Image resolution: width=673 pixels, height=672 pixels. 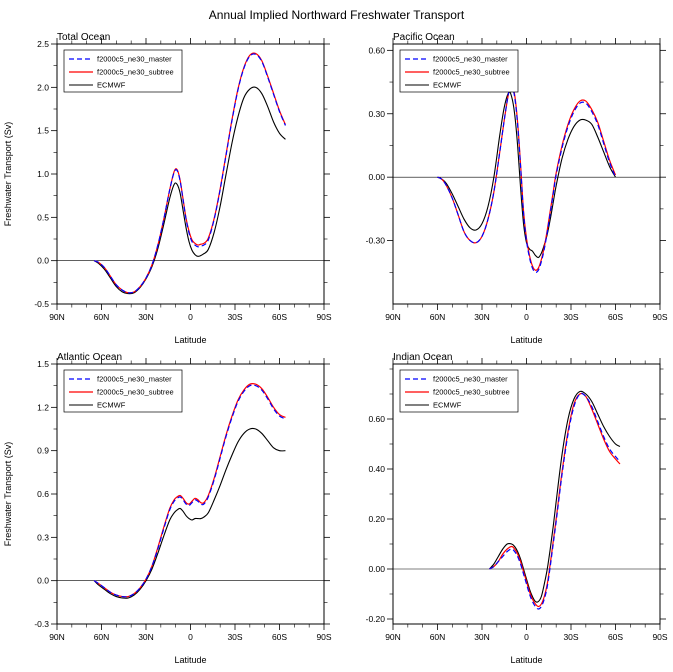 I want to click on svg-text: 0.6, so click(x=43, y=494).